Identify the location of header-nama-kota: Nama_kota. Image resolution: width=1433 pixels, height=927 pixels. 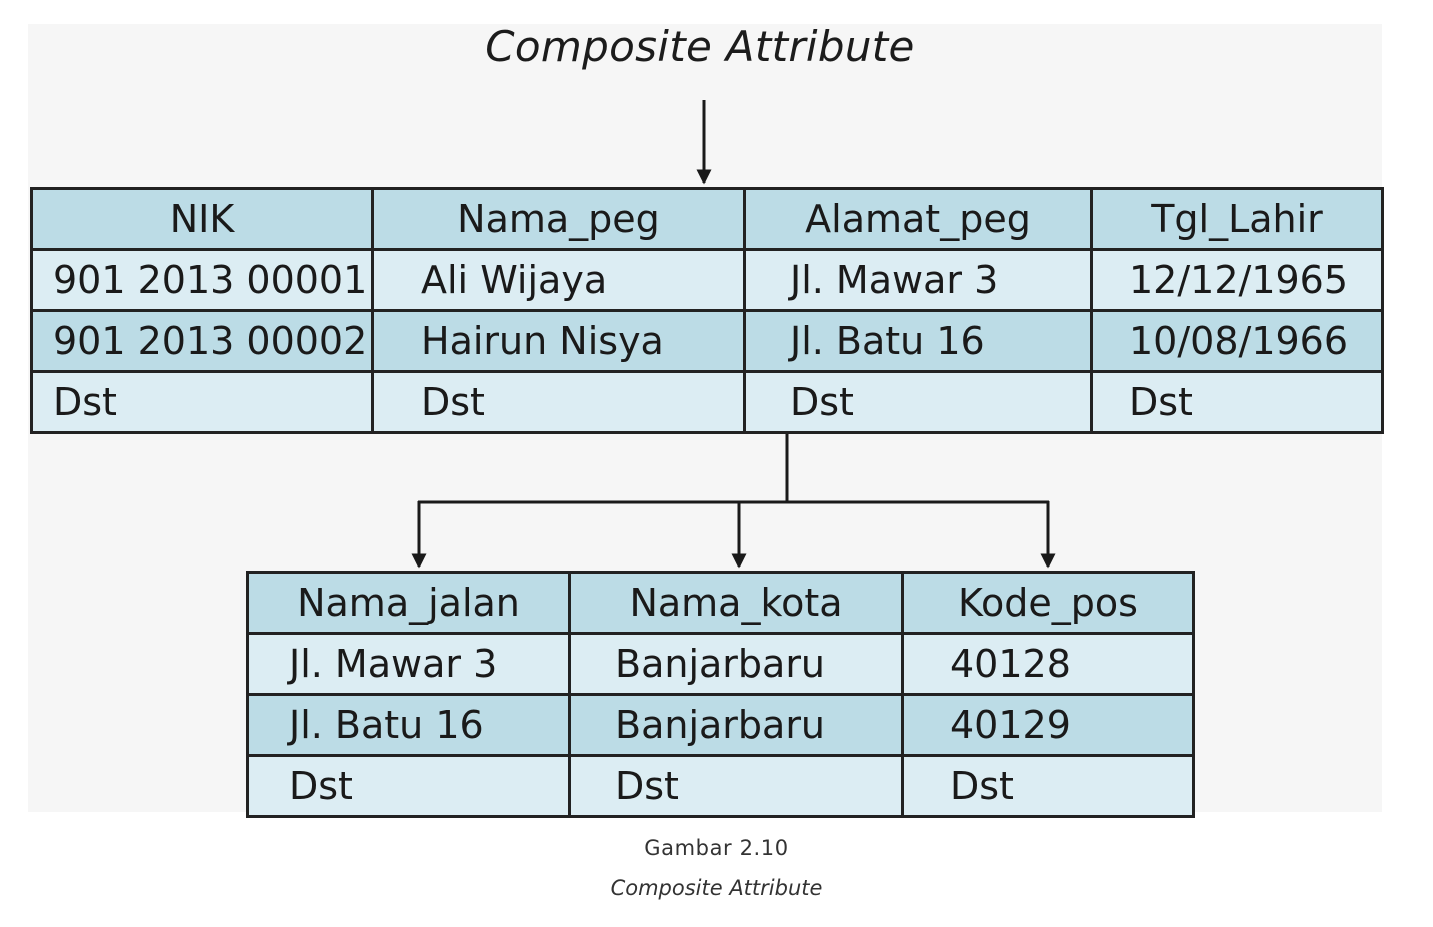
(736, 603).